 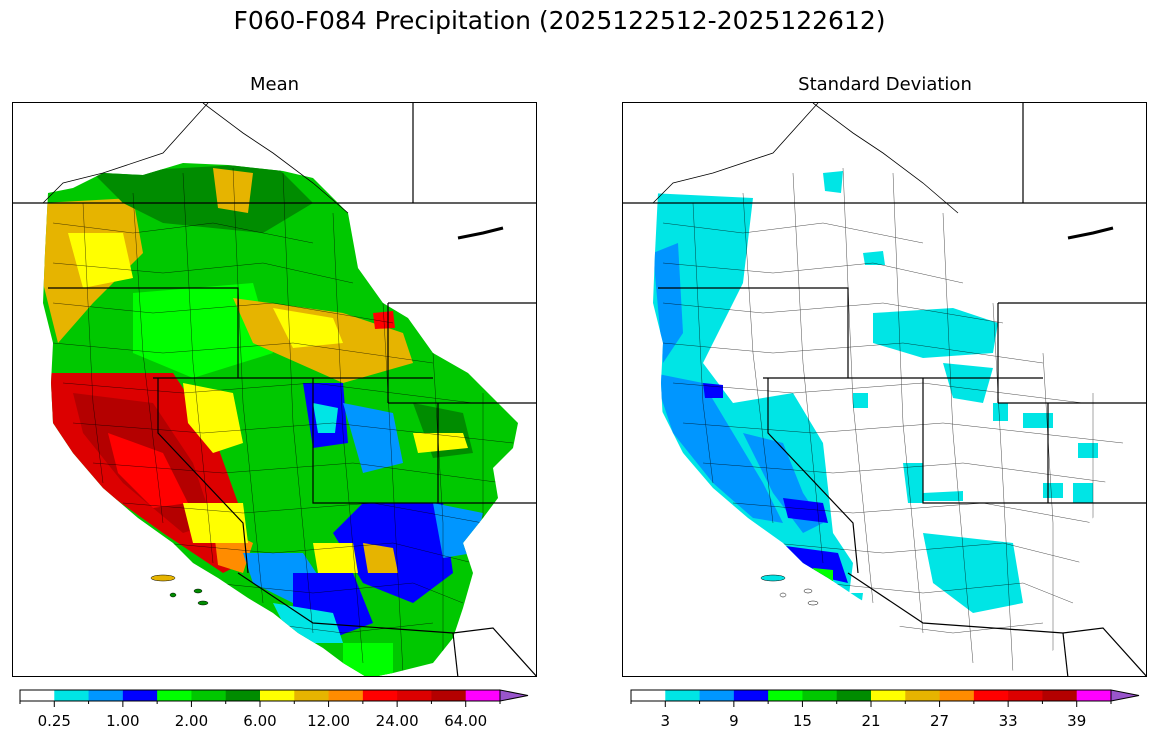 What do you see at coordinates (260, 721) in the screenshot?
I see `mean-tick-label: 6.00` at bounding box center [260, 721].